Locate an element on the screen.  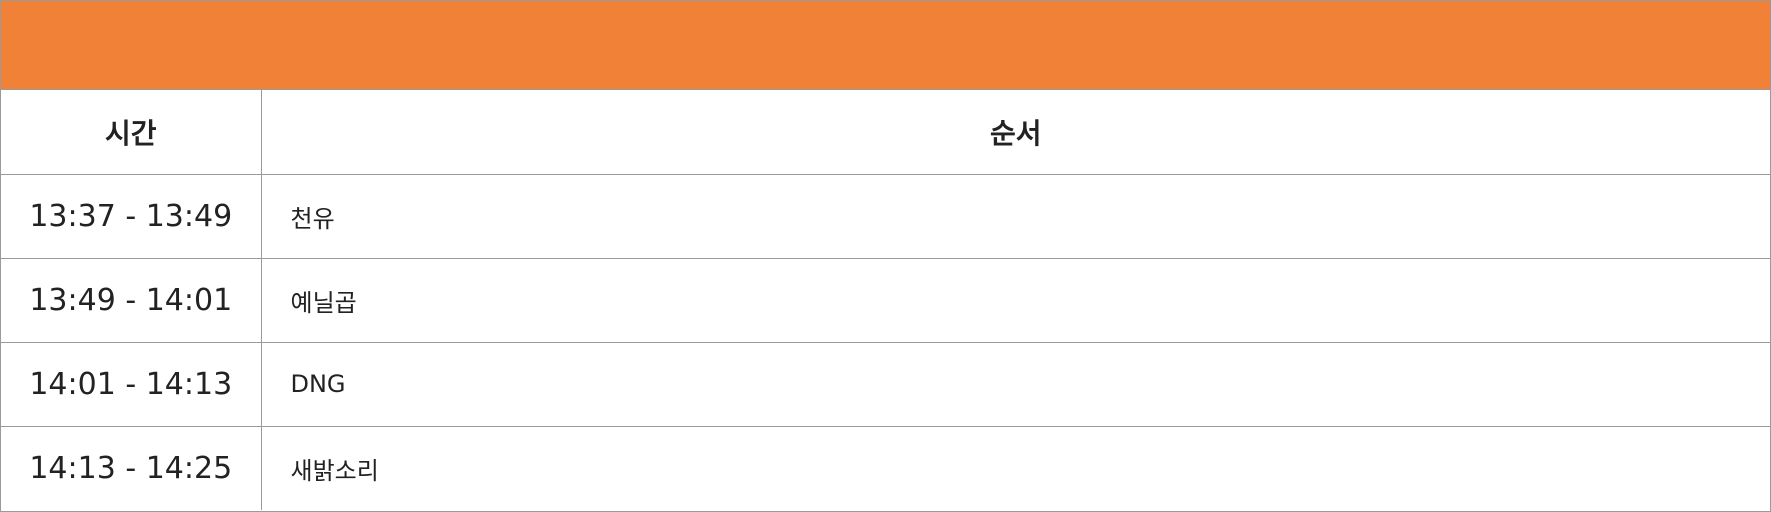
time-cell: 13:37 - 13:49 is located at coordinates (131, 216).